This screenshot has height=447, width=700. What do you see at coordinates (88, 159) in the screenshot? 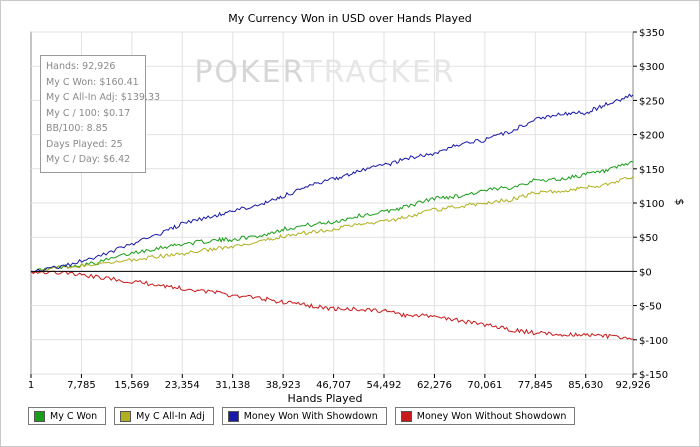
I see `stat-per-day: My C / Day: $6.42` at bounding box center [88, 159].